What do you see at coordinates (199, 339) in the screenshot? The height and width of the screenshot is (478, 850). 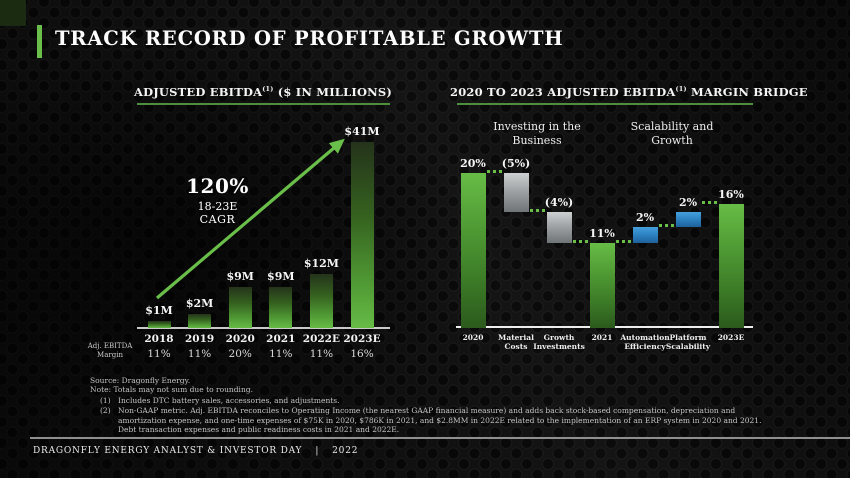 I see `year-label-2019: 2019` at bounding box center [199, 339].